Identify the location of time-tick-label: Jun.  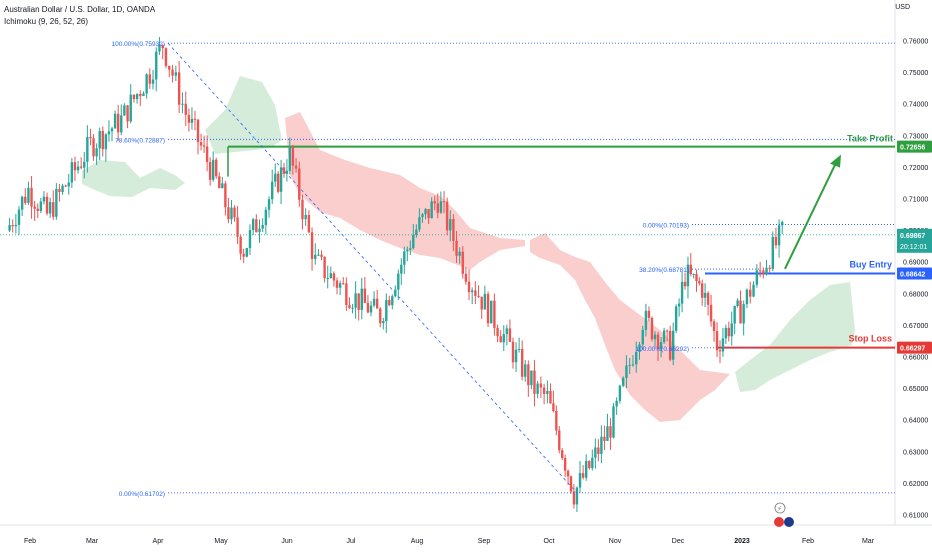
(286, 541).